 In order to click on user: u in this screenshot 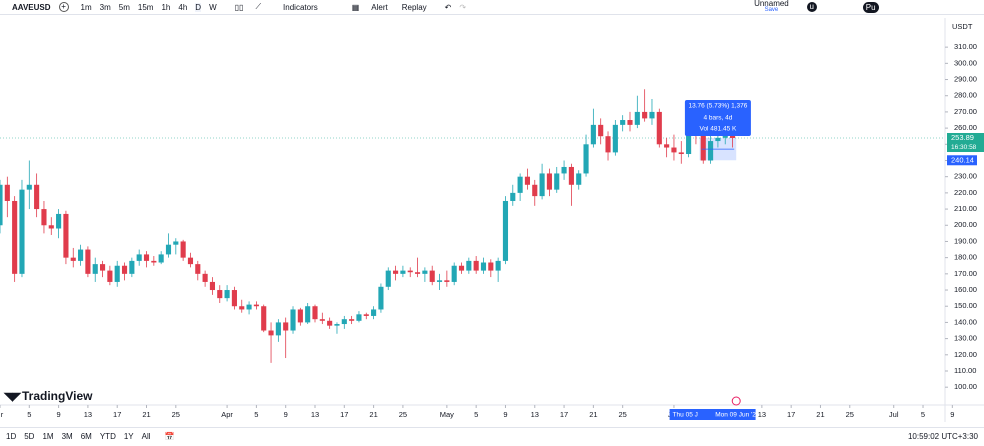, I will do `click(811, 7)`.